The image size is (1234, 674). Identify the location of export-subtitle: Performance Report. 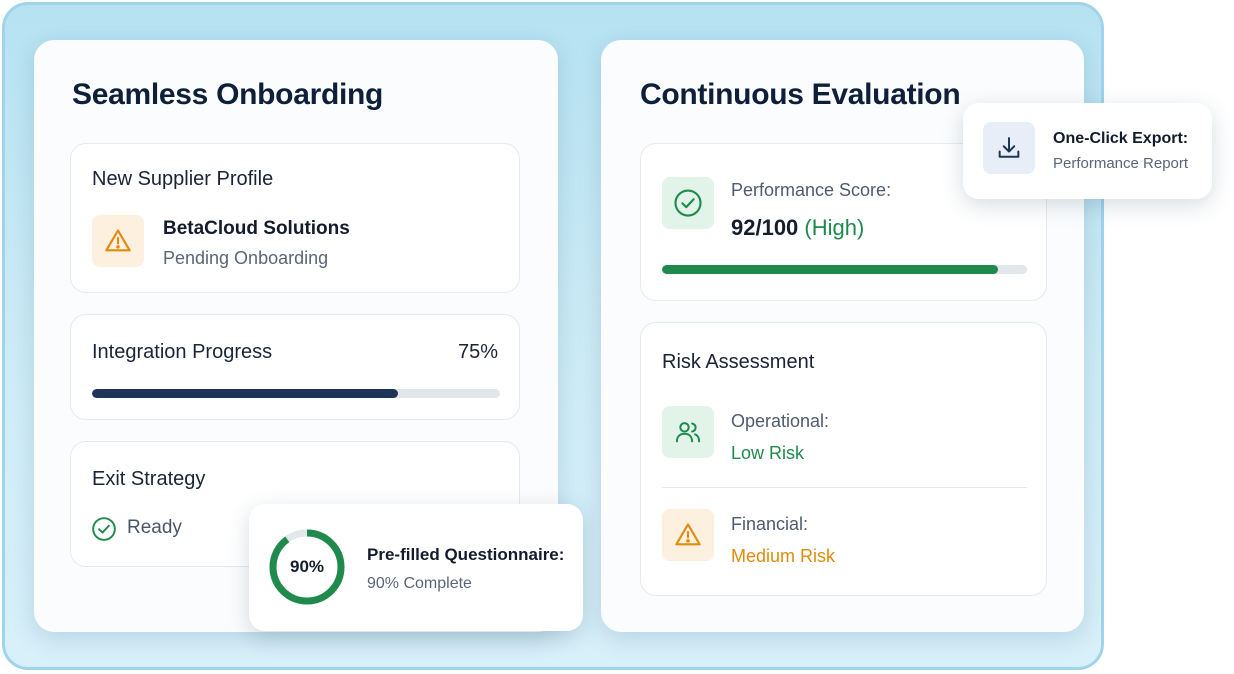
(1121, 163).